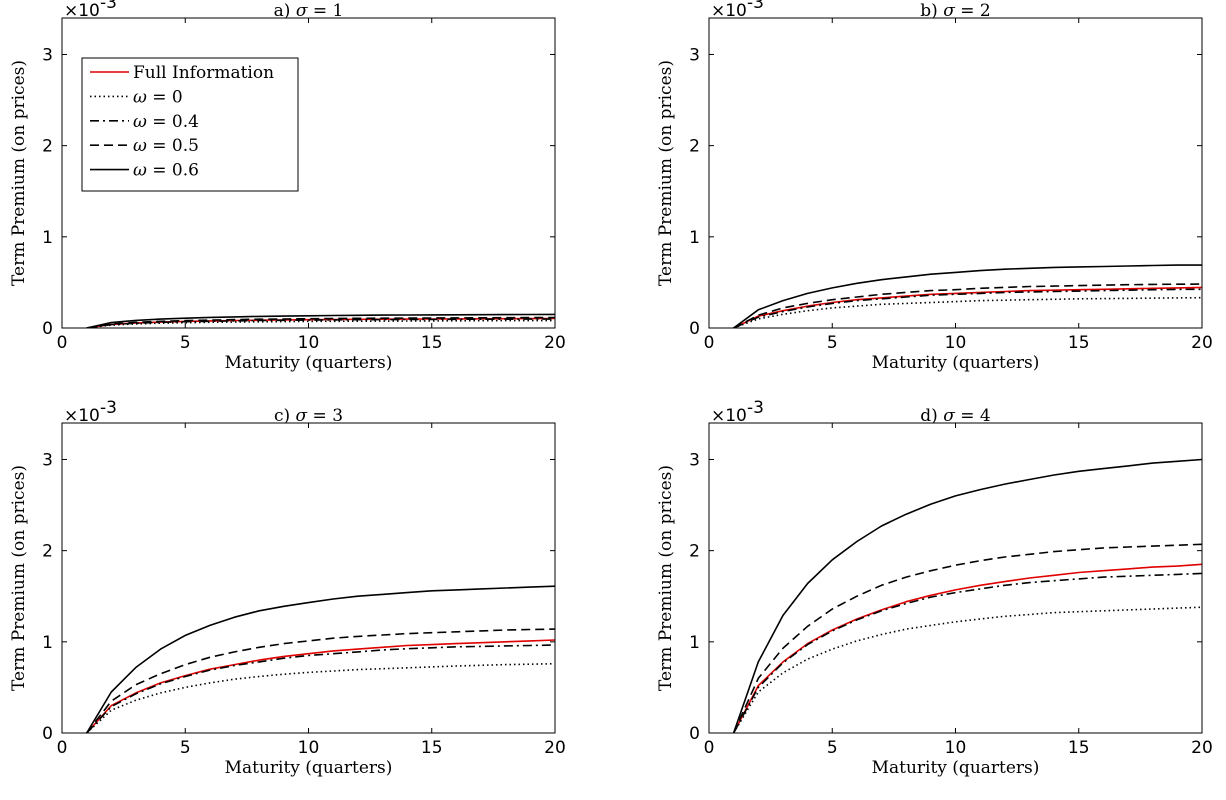 The image size is (1226, 800). I want to click on x-tick-label: 15, so click(432, 343).